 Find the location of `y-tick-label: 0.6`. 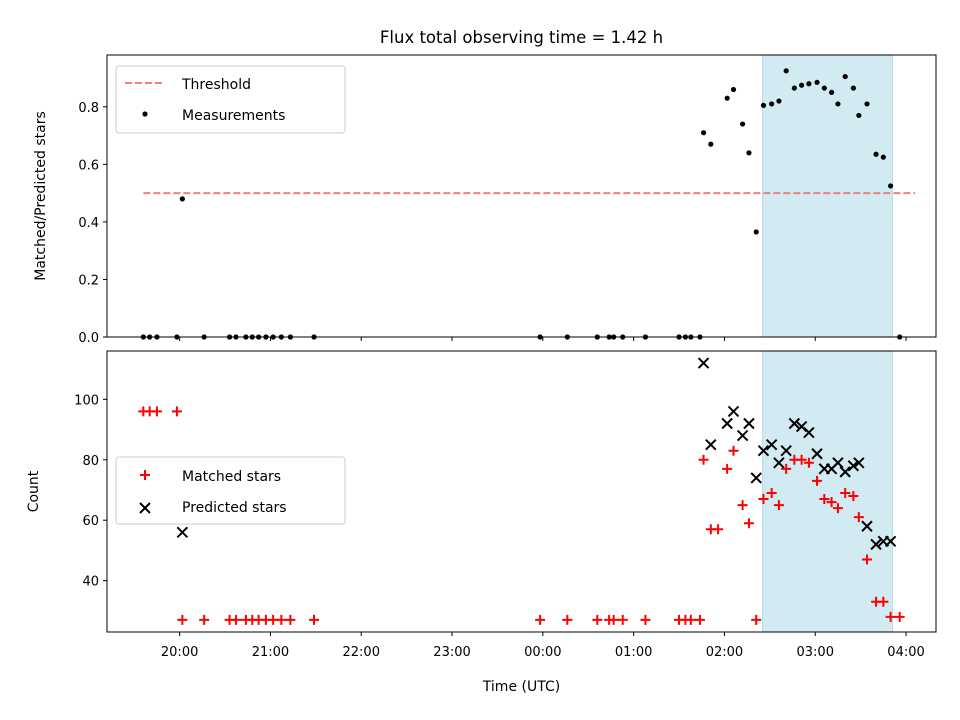

y-tick-label: 0.6 is located at coordinates (88, 165).